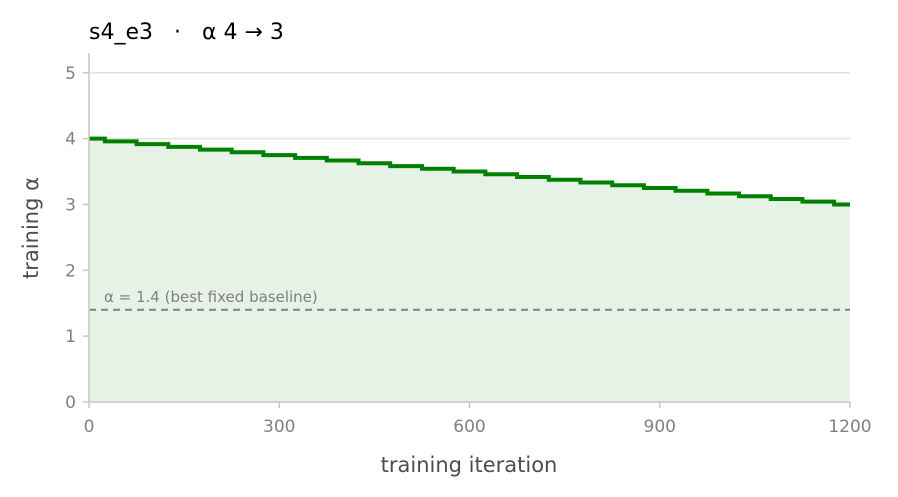 The height and width of the screenshot is (497, 898). What do you see at coordinates (211, 297) in the screenshot?
I see `baseline-label: α = 1.4 (best fixed baseline)` at bounding box center [211, 297].